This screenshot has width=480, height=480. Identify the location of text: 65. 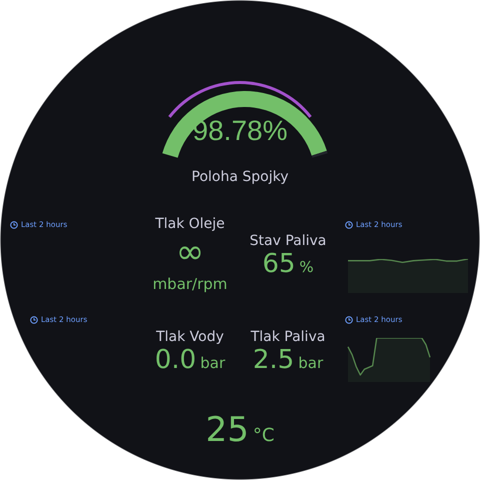
(279, 264).